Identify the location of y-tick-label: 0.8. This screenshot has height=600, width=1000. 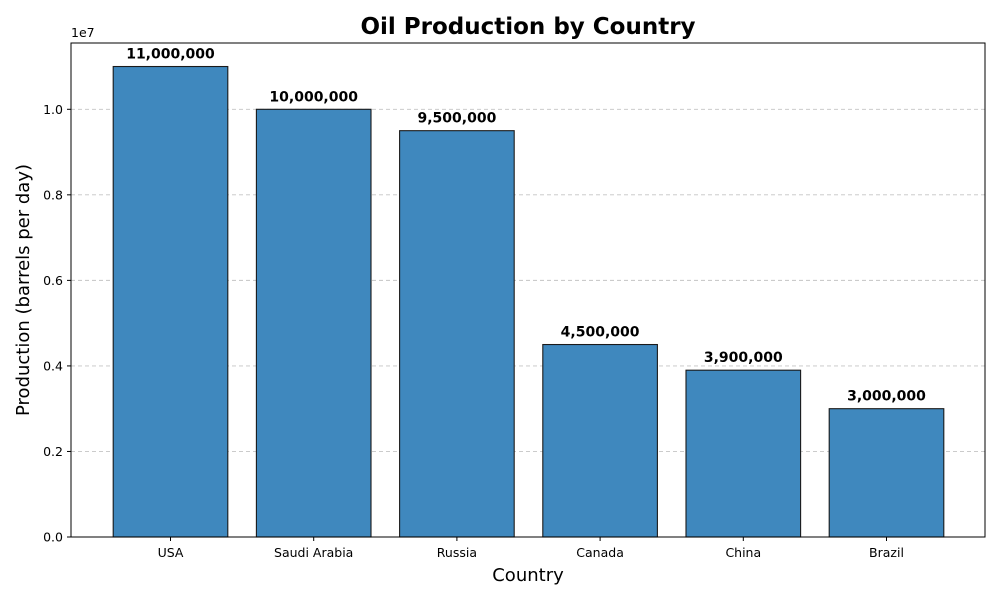
(53, 194).